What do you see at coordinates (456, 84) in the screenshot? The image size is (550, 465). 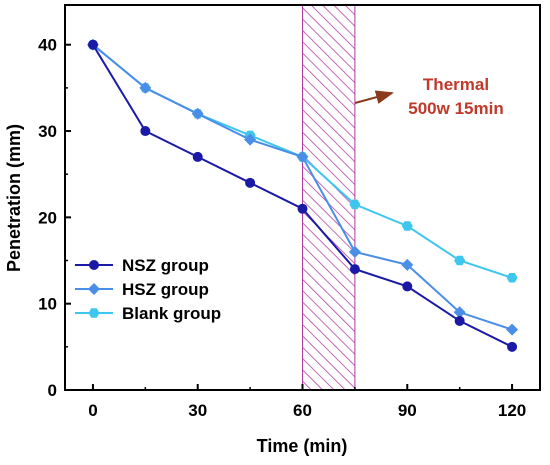 I see `annotation-line: Thermal` at bounding box center [456, 84].